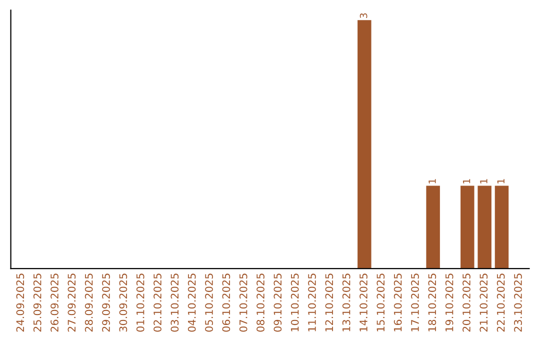 The height and width of the screenshot is (340, 540). I want to click on x-tick-label: 30.09.2025, so click(123, 303).